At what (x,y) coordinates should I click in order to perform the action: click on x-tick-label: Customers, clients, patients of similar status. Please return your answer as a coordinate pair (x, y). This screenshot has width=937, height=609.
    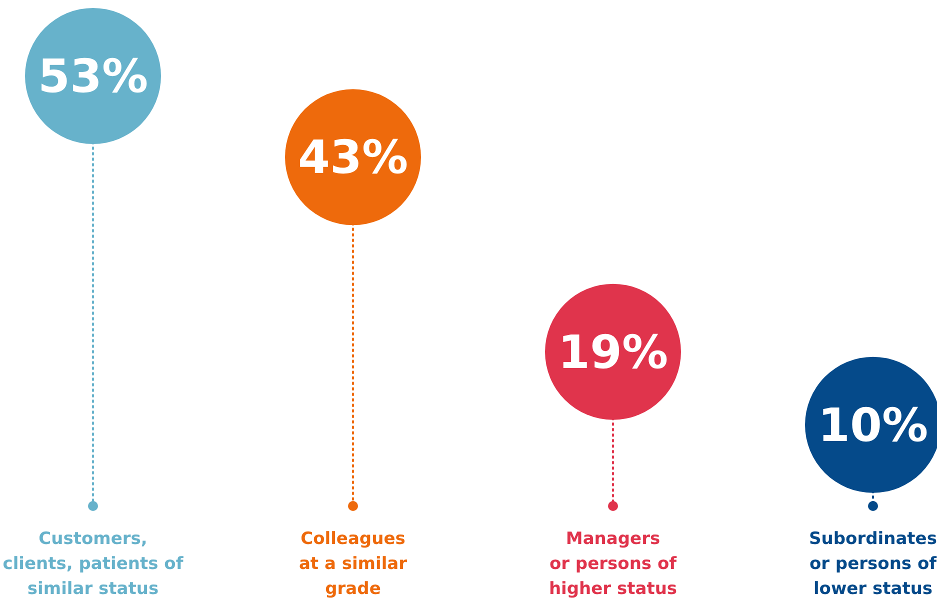
    Looking at the image, I should click on (93, 564).